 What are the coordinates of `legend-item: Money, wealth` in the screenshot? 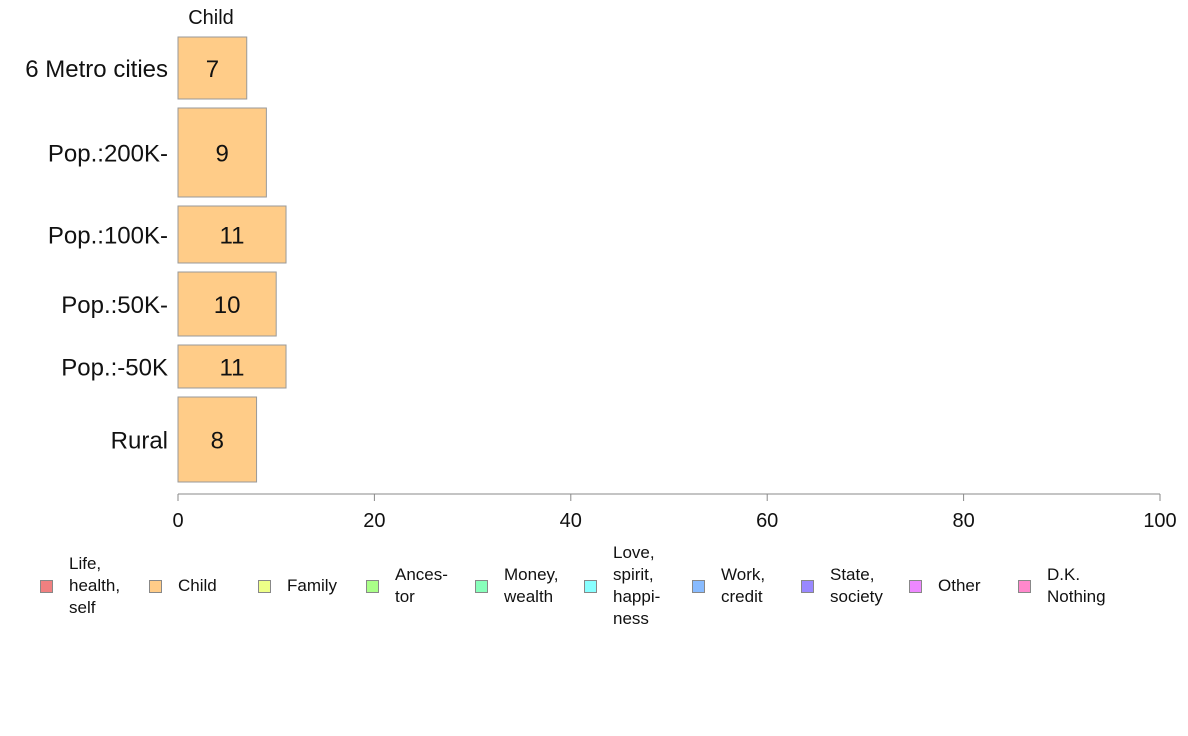 It's located at (517, 586).